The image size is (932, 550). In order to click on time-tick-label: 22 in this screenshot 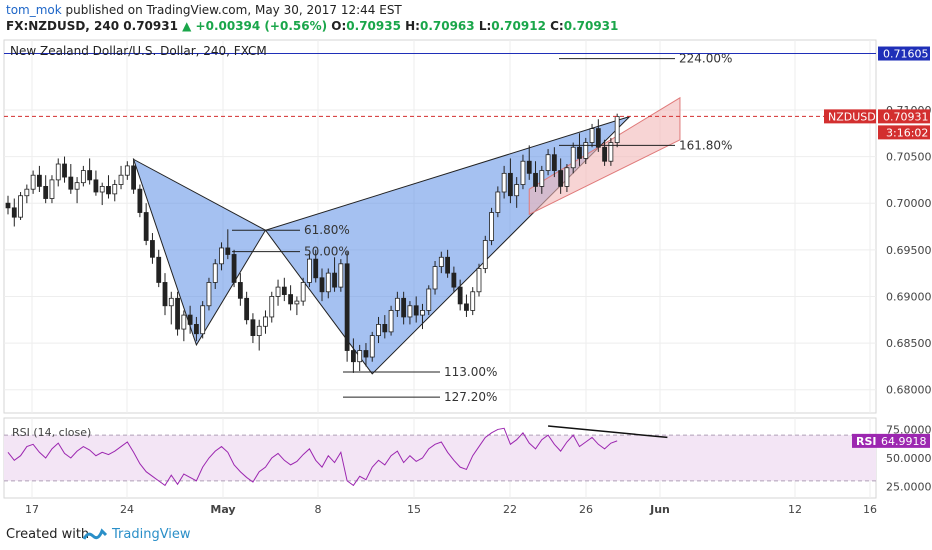, I will do `click(510, 509)`.